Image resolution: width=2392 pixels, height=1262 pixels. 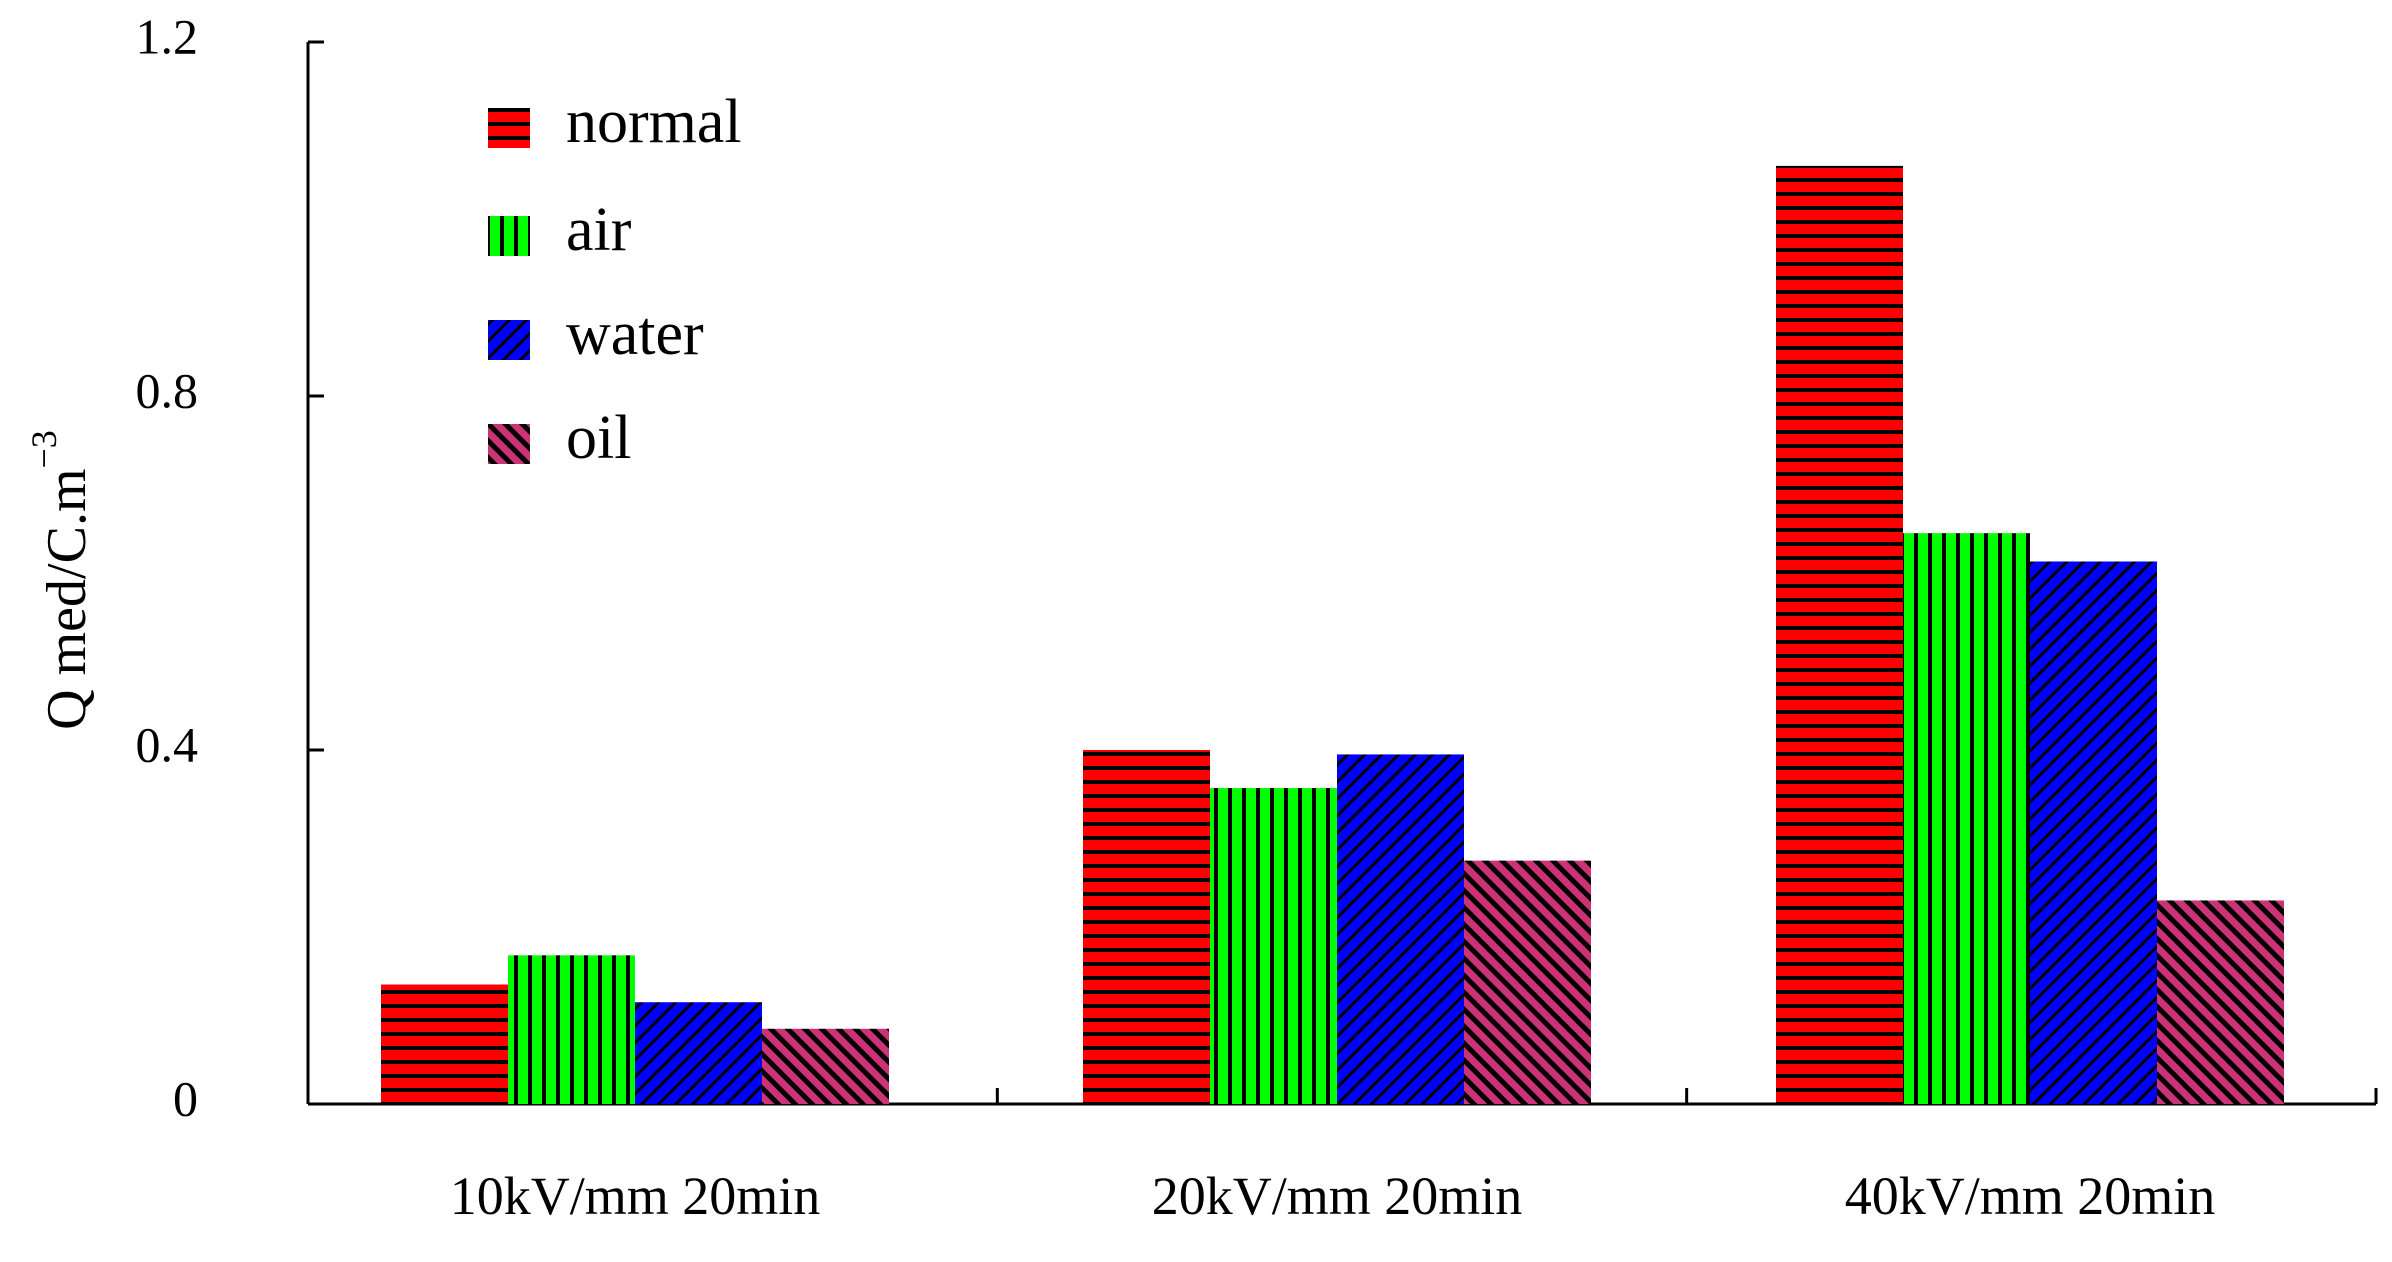 I want to click on y-tick-label: 0.4, so click(x=167, y=744).